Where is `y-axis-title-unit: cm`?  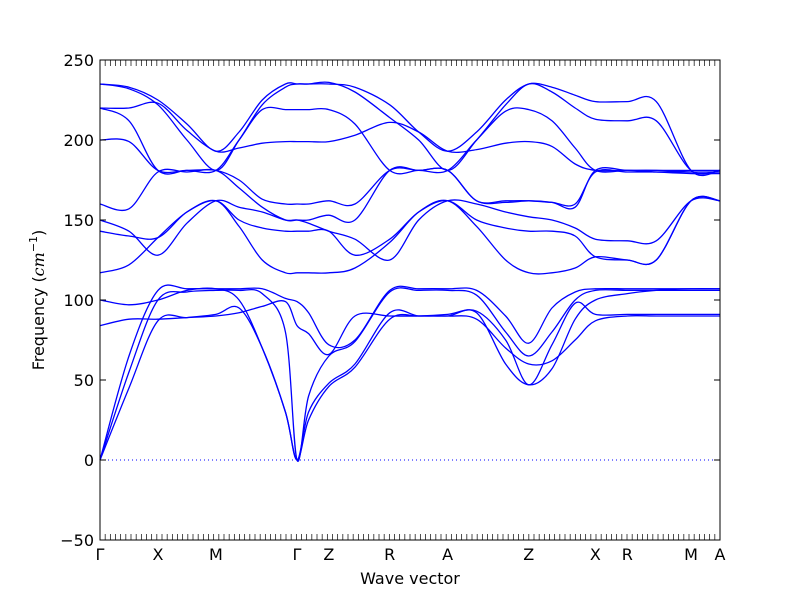
y-axis-title-unit: cm is located at coordinates (38, 264).